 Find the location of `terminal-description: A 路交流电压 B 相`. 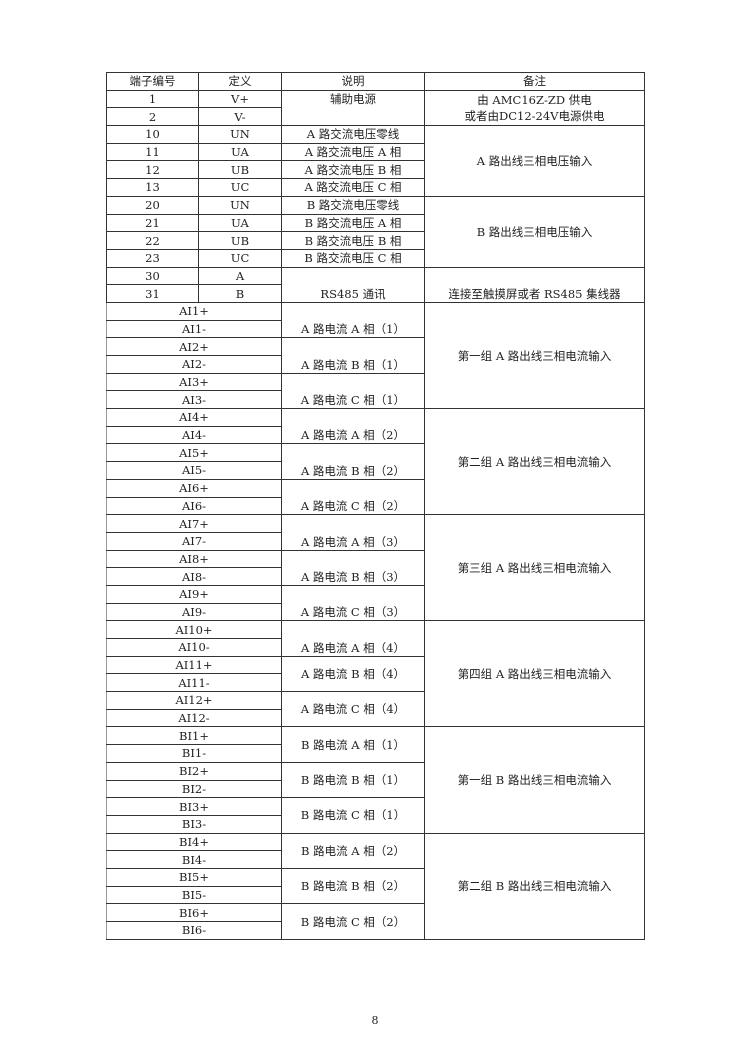

terminal-description: A 路交流电压 B 相 is located at coordinates (353, 170).